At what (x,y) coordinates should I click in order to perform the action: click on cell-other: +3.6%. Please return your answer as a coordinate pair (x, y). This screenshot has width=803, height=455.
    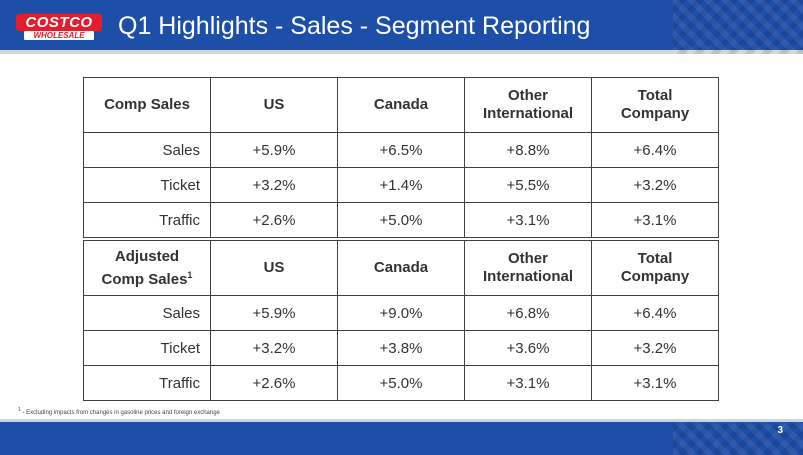
    Looking at the image, I should click on (528, 348).